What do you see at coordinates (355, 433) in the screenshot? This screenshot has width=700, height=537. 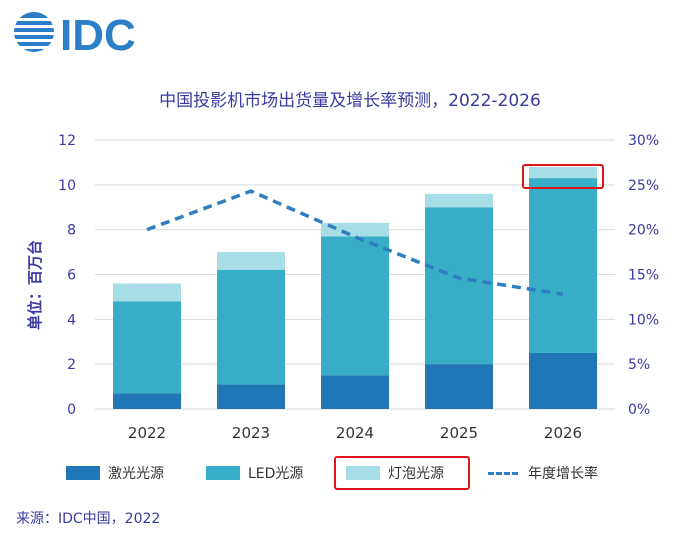 I see `x-tick-label: 2024` at bounding box center [355, 433].